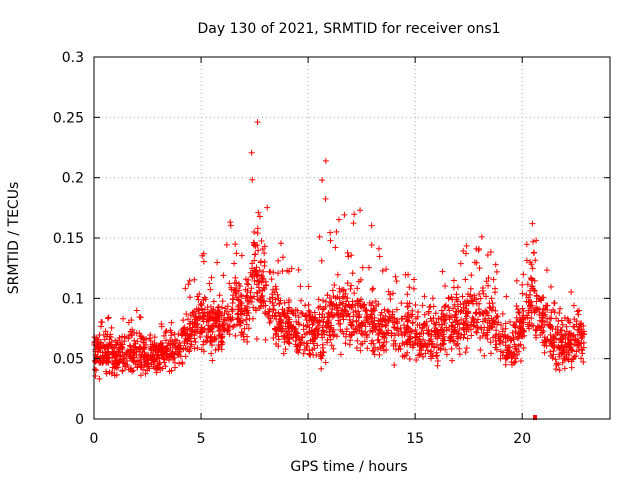 The image size is (640, 480). Describe the element at coordinates (201, 439) in the screenshot. I see `x-tick-label: 5` at that location.